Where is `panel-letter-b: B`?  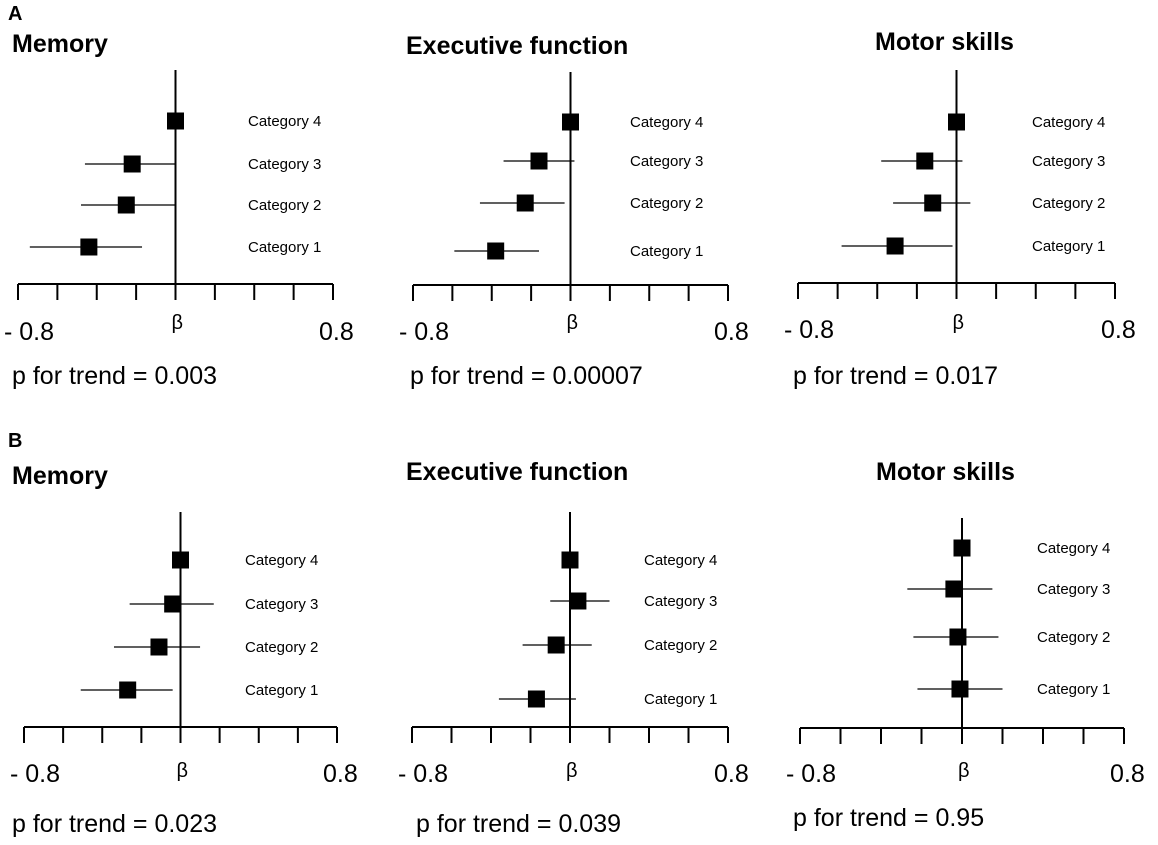 panel-letter-b: B is located at coordinates (15, 441).